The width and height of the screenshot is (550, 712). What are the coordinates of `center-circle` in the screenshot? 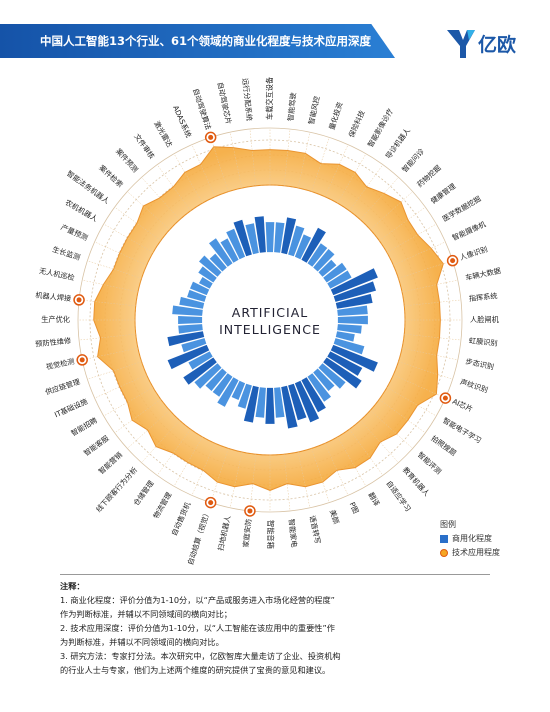 It's located at (270, 320).